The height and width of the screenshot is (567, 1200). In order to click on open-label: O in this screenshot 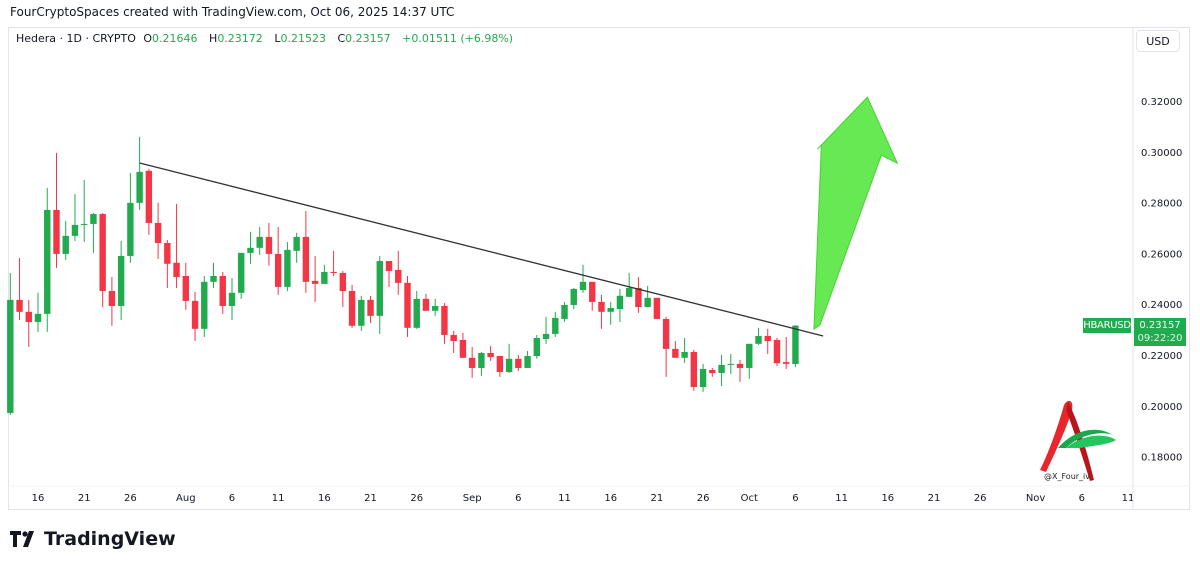, I will do `click(148, 38)`.